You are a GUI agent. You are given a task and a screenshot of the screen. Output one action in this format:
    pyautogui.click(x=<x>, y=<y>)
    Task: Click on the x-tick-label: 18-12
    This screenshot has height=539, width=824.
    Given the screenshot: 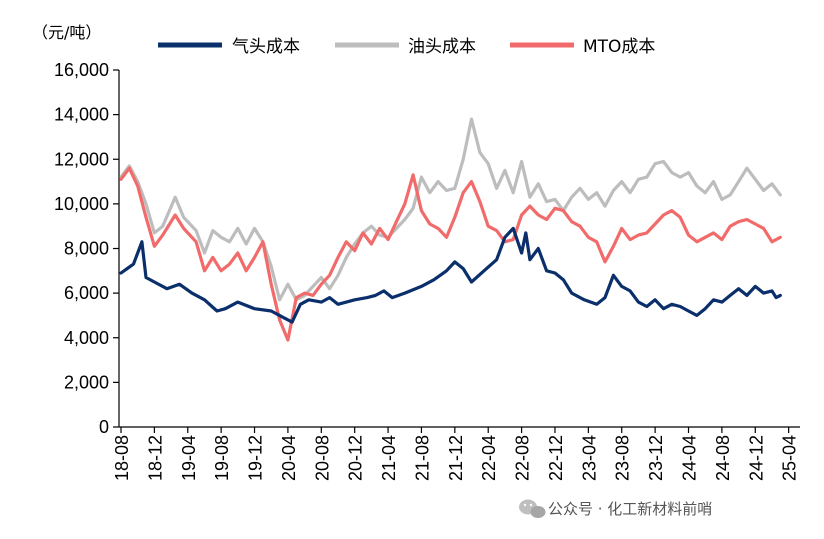 What is the action you would take?
    pyautogui.click(x=155, y=458)
    